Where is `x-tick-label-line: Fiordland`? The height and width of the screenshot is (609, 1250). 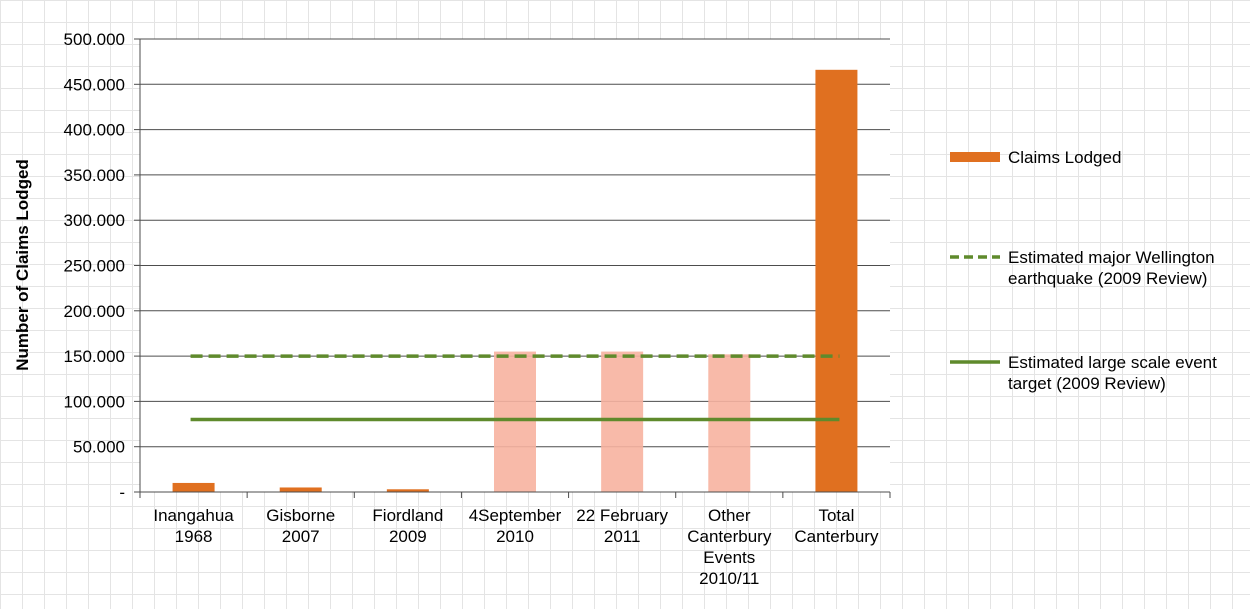
x-tick-label-line: Fiordland is located at coordinates (407, 515).